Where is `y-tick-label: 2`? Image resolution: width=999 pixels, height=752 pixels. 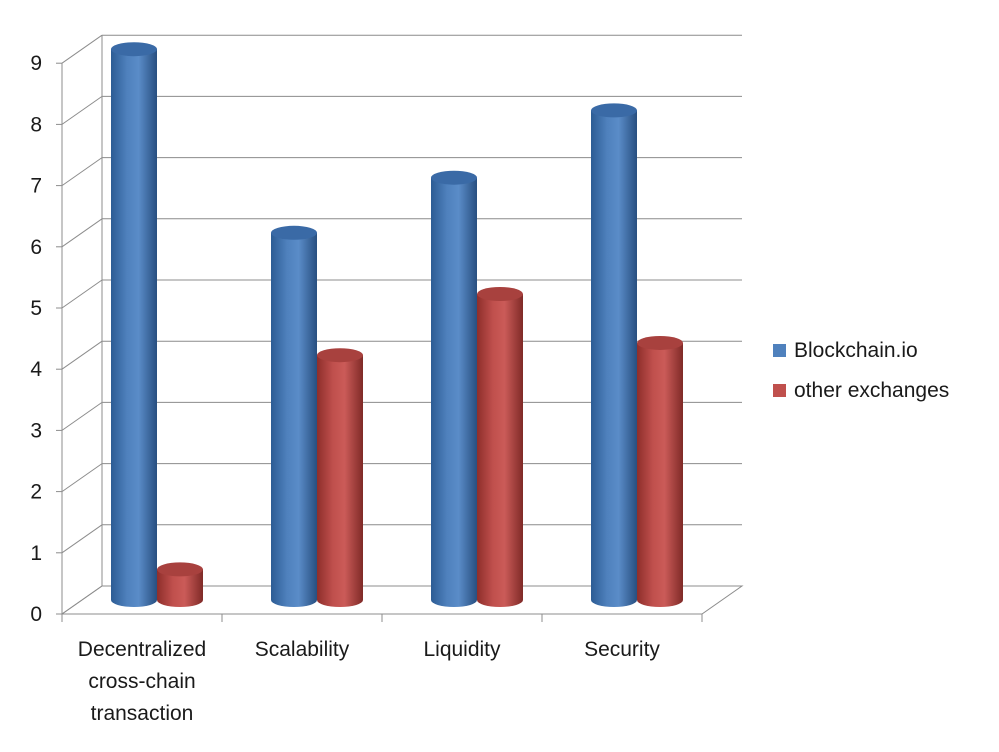
y-tick-label: 2 is located at coordinates (36, 492).